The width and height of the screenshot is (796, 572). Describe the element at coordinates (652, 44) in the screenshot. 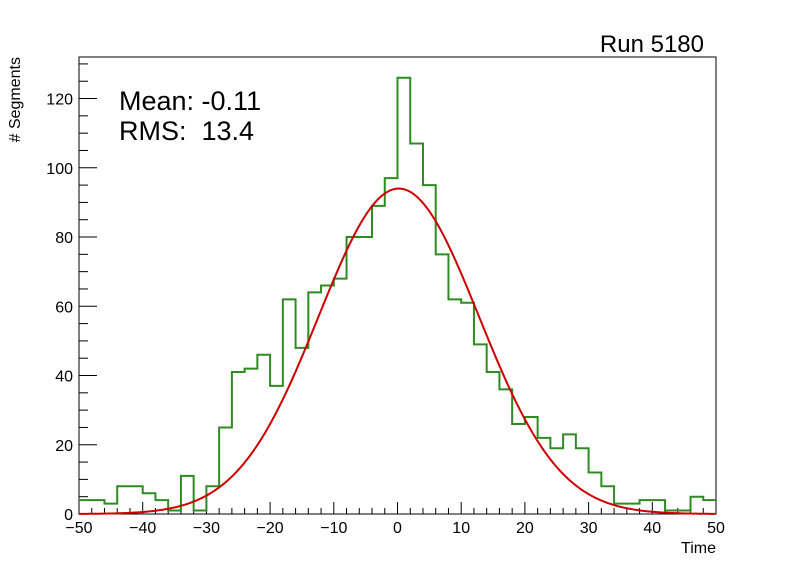

I see `run-label: Run 5180` at that location.